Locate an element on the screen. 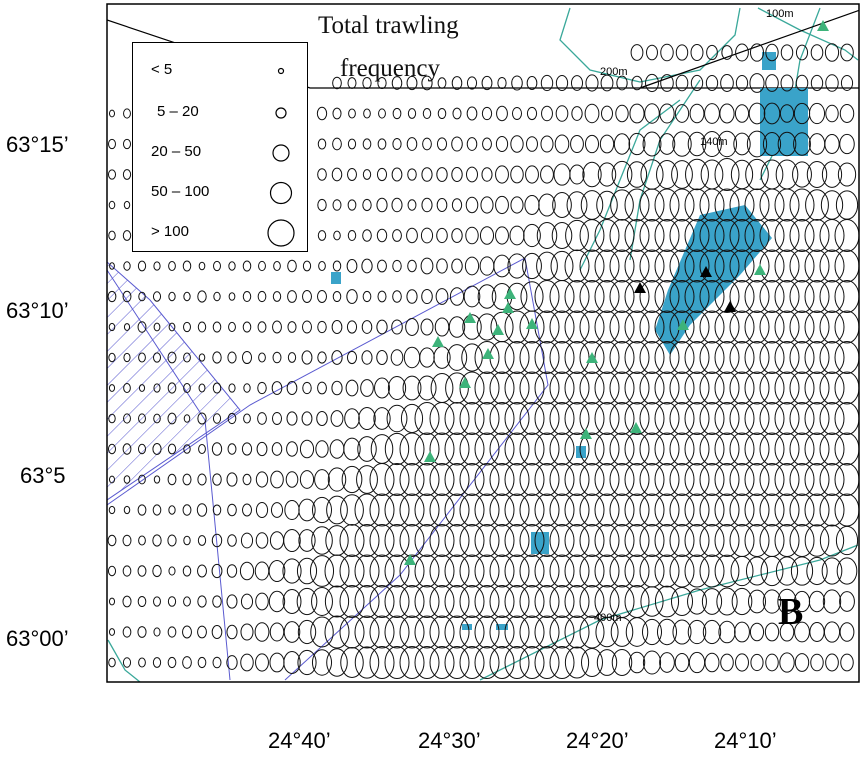  legend-label-2: 5 – 20 is located at coordinates (178, 111).